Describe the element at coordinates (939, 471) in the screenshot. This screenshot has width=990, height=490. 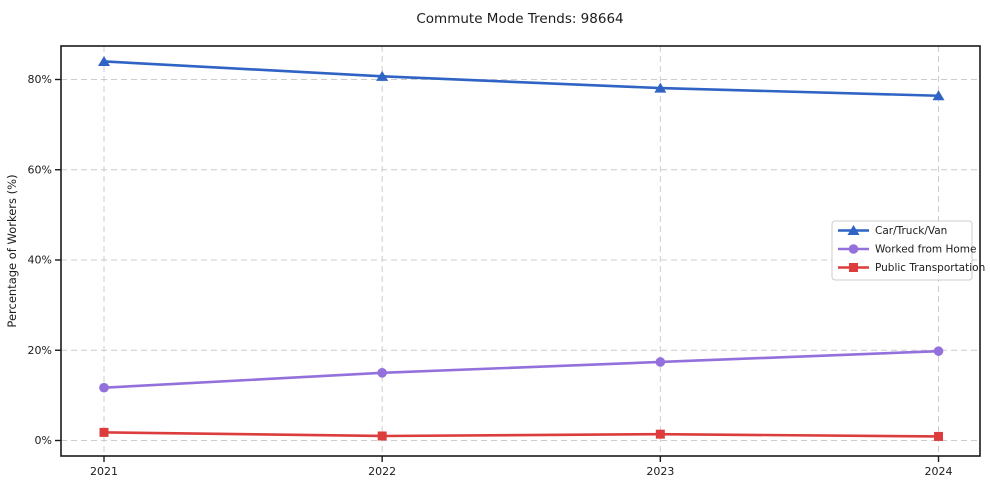
I see `x-tick-label: 2024` at that location.